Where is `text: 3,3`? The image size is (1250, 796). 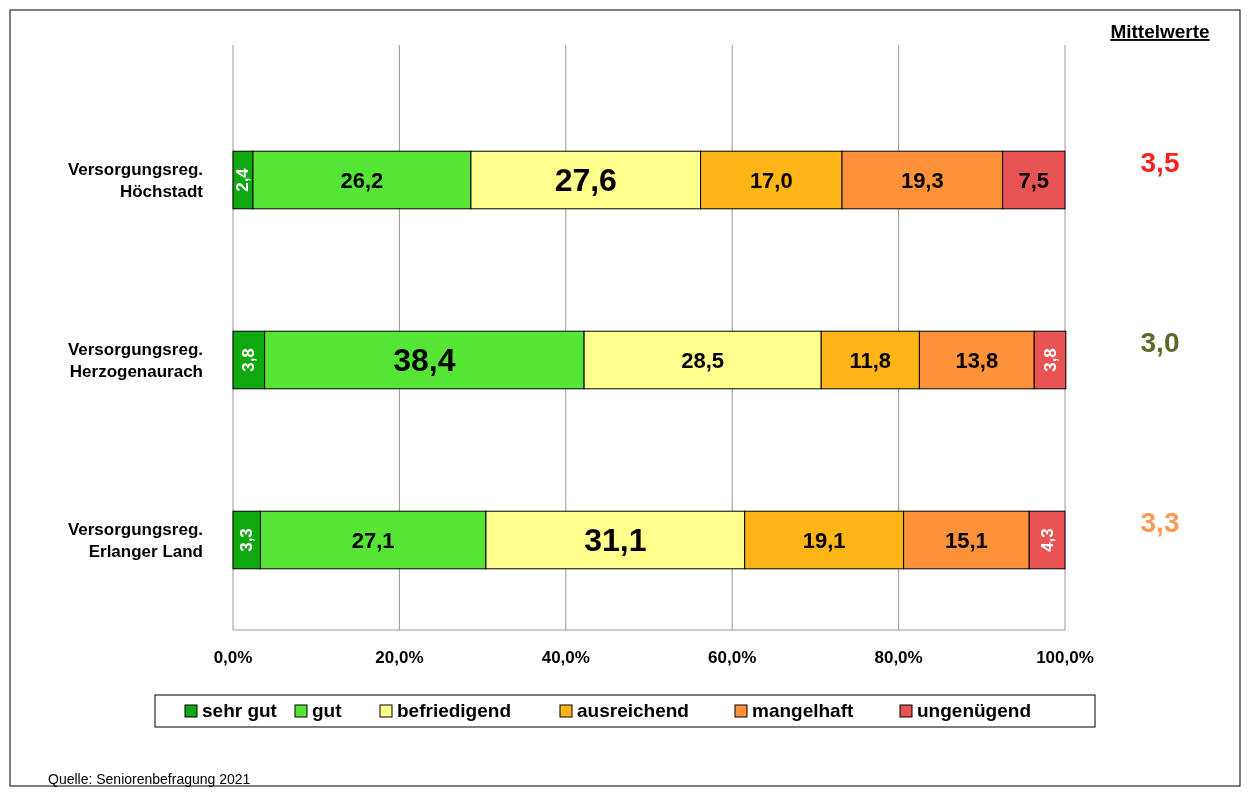
text: 3,3 is located at coordinates (1160, 522).